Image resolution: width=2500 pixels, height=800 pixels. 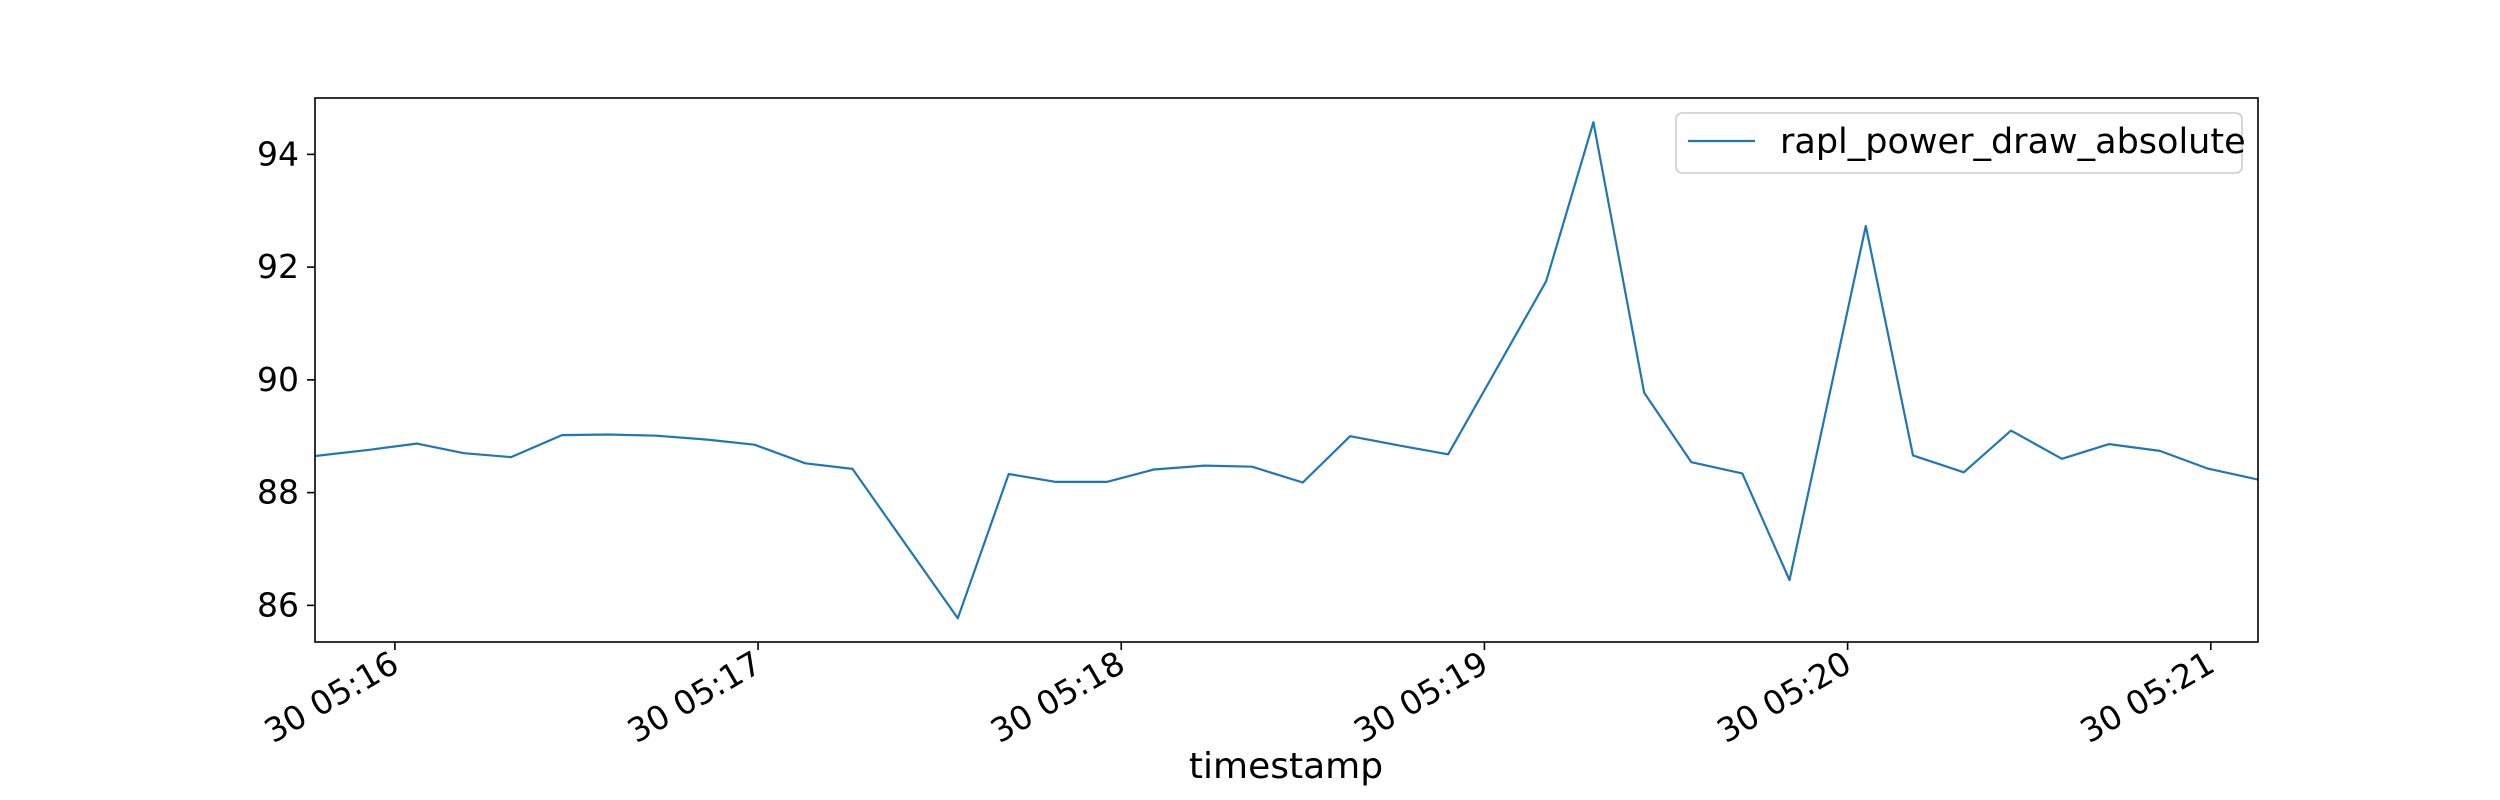 What do you see at coordinates (278, 153) in the screenshot?
I see `y-tick-label: 94` at bounding box center [278, 153].